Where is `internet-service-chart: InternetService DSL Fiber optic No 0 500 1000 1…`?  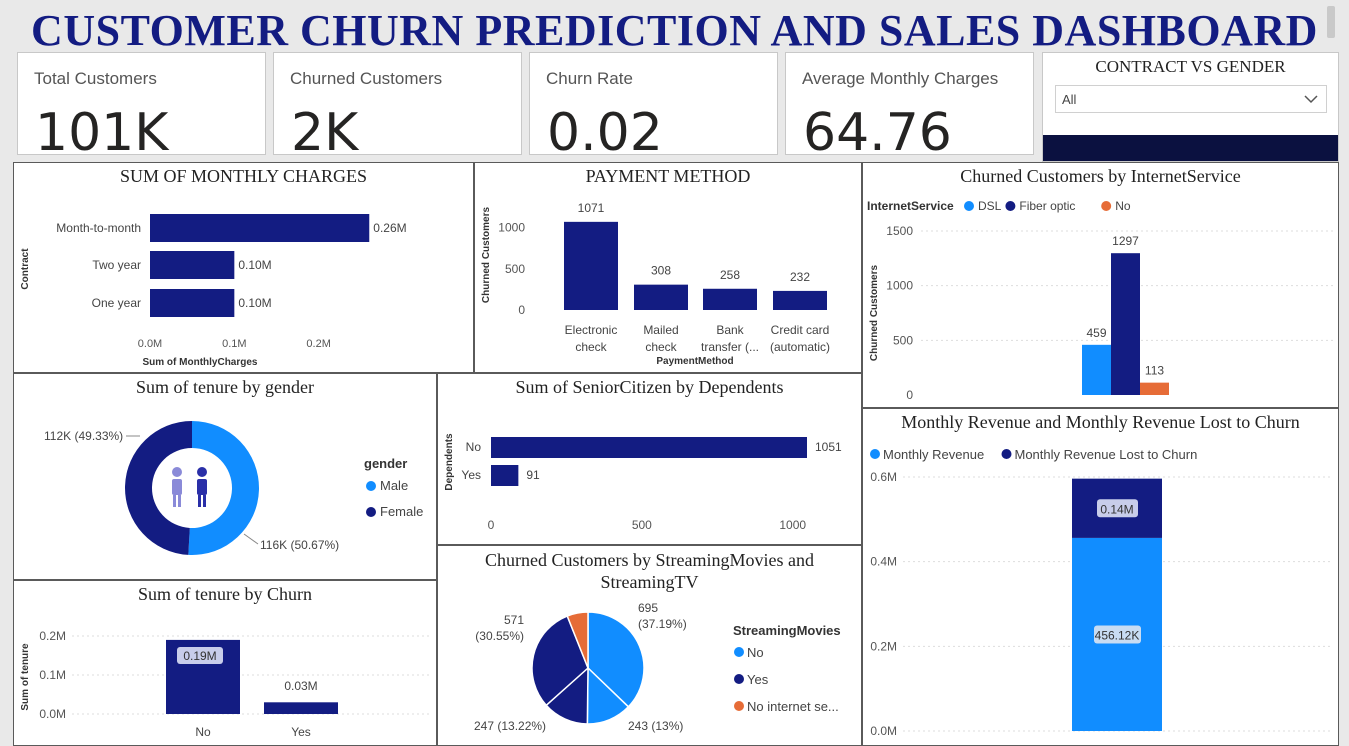 internet-service-chart: InternetService DSL Fiber optic No 0 500 1000 1… is located at coordinates (1100, 300).